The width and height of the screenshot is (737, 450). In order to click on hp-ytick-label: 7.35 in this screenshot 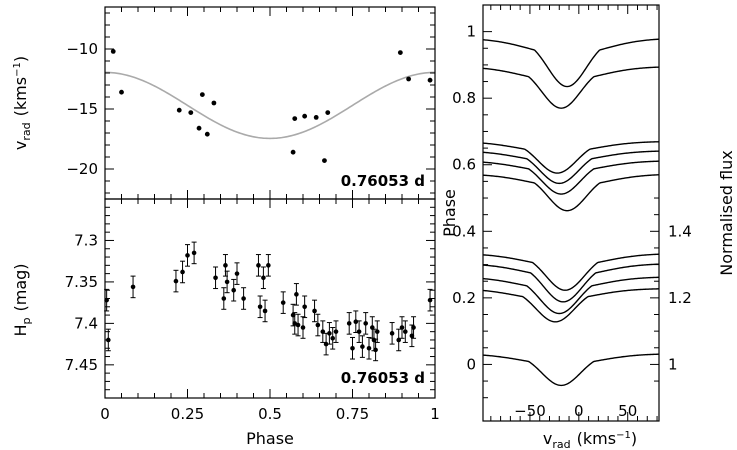, I will do `click(81, 282)`.